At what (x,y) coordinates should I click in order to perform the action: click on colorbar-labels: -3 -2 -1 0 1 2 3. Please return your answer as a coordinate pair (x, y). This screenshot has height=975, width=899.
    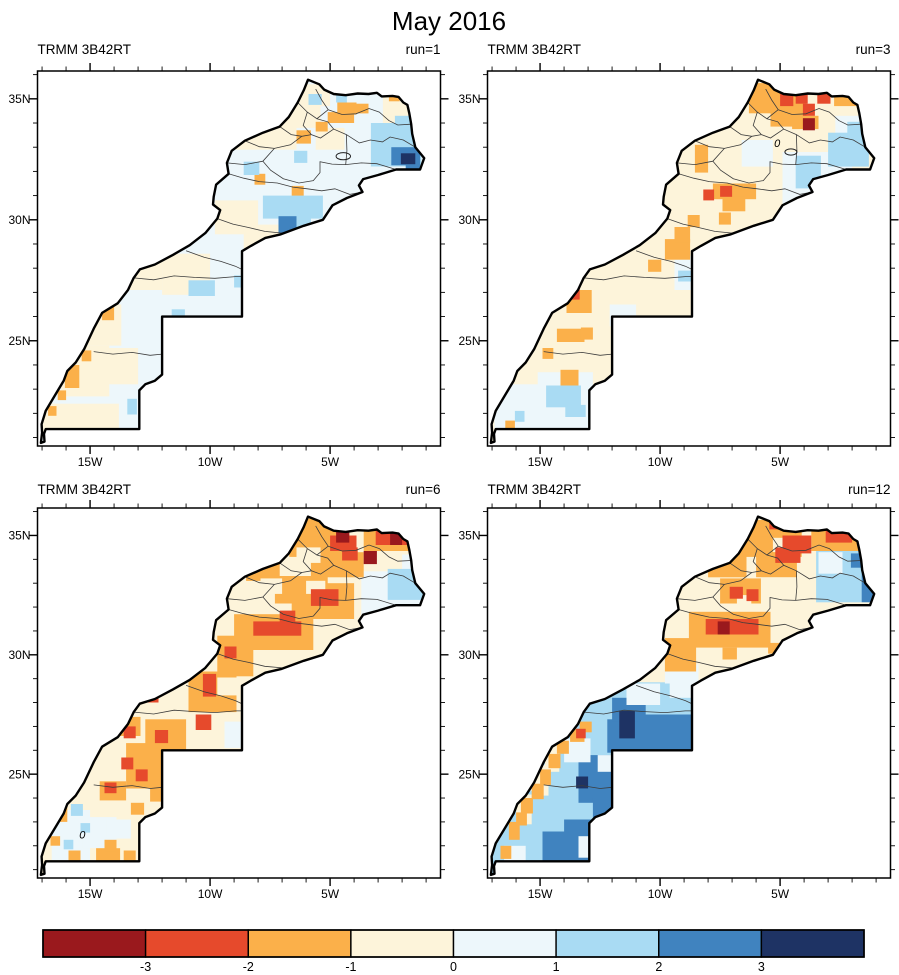
    Looking at the image, I should click on (452, 967).